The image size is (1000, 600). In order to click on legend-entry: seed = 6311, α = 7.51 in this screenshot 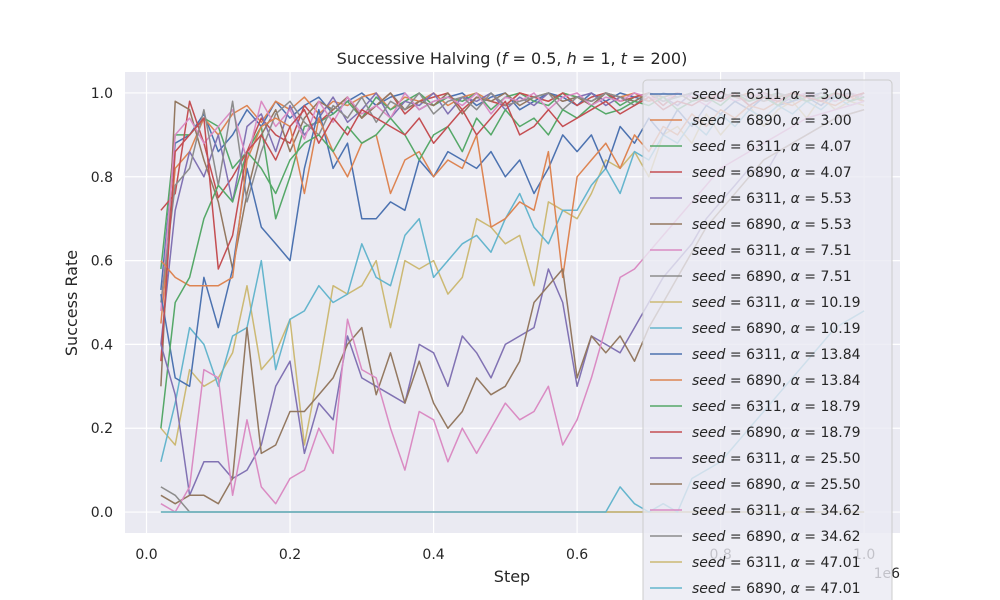, I will do `click(751, 251)`.